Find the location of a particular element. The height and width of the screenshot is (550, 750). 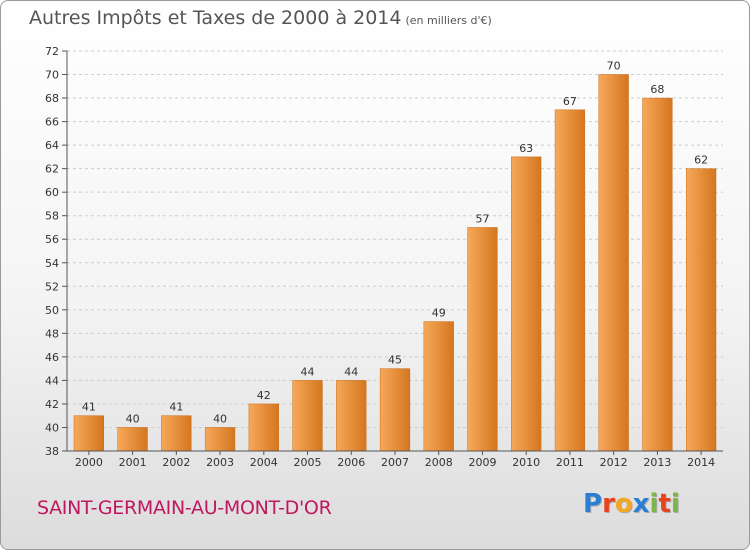

y-tick-label: 38 is located at coordinates (52, 451).